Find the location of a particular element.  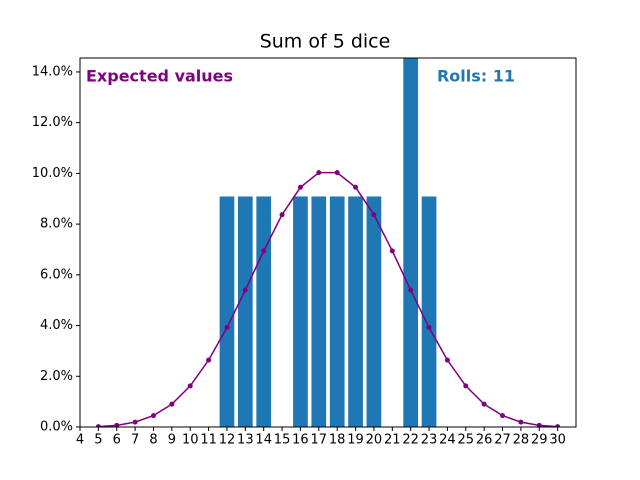

x-tick-label: 24 is located at coordinates (447, 440).